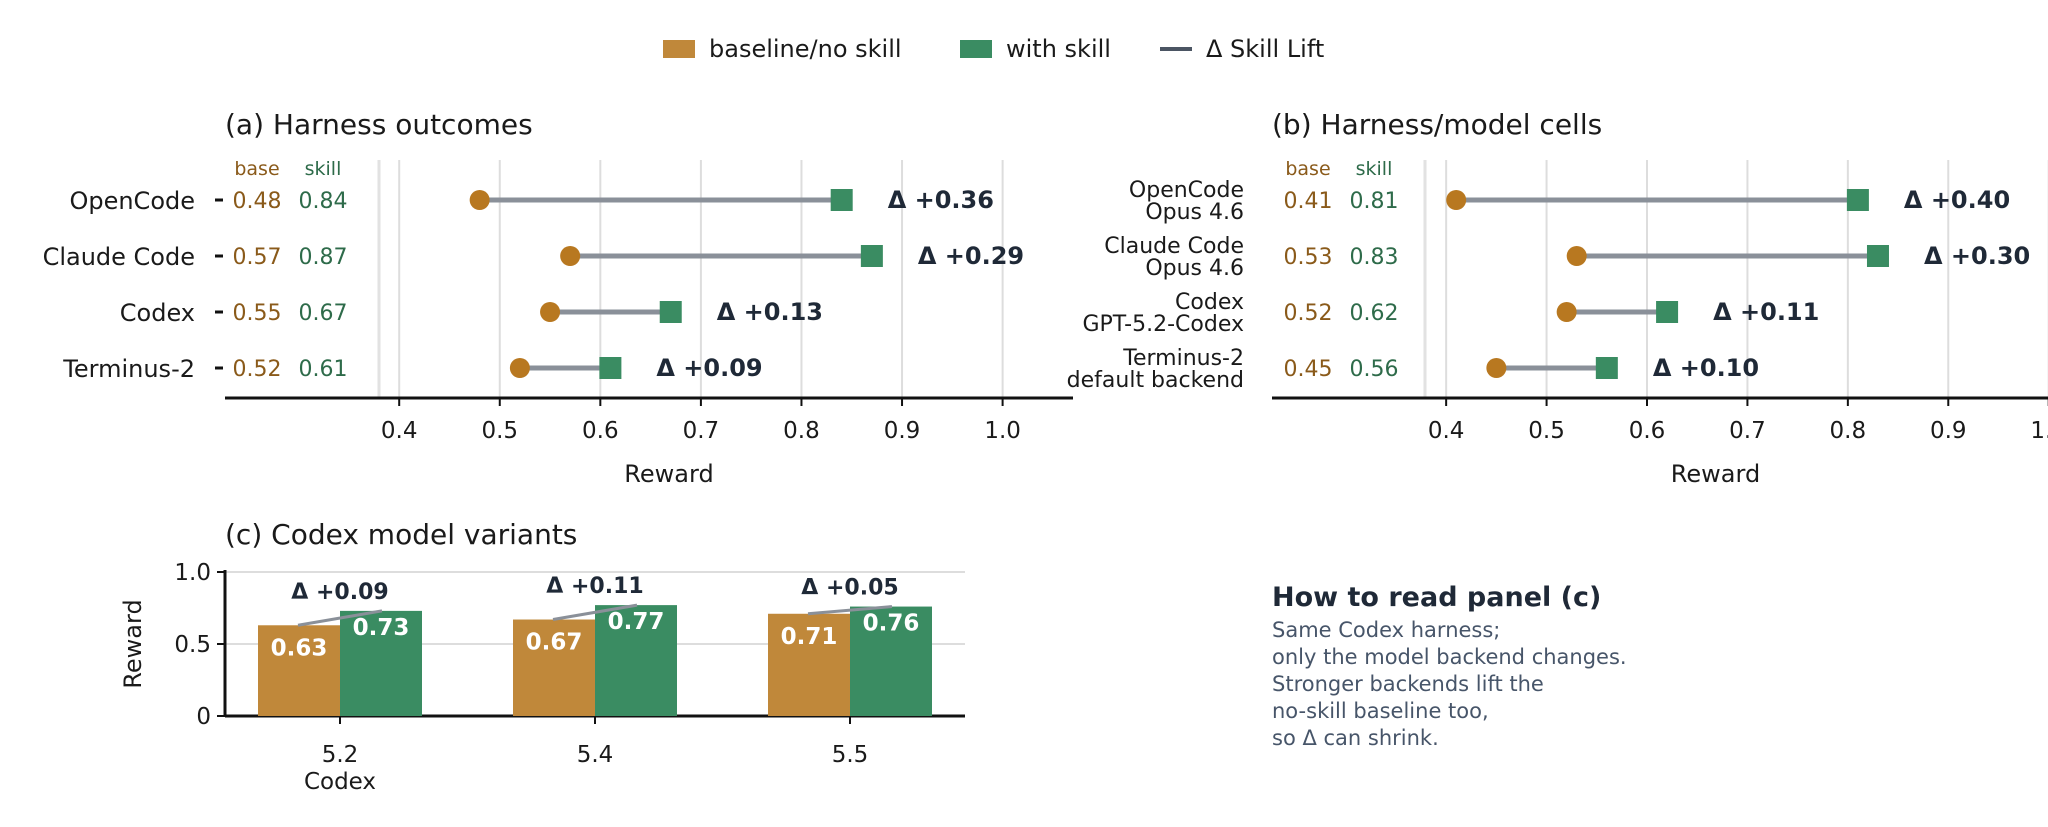  Describe the element at coordinates (401, 534) in the screenshot. I see `panel-title: (c) Codex model variants` at that location.